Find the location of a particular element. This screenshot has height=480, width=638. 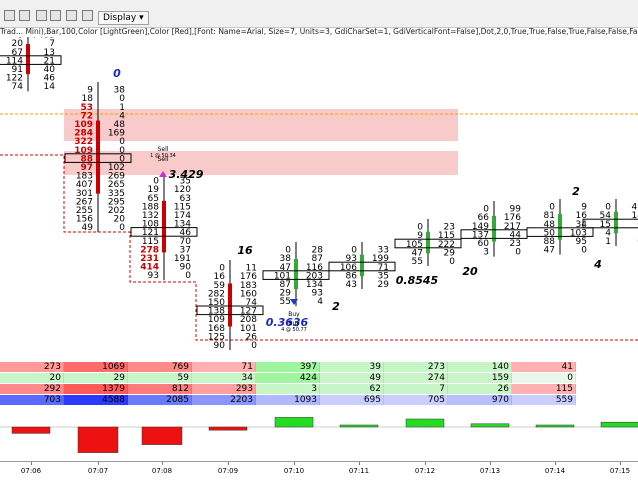

annotation-label: 16 is located at coordinates (245, 250).